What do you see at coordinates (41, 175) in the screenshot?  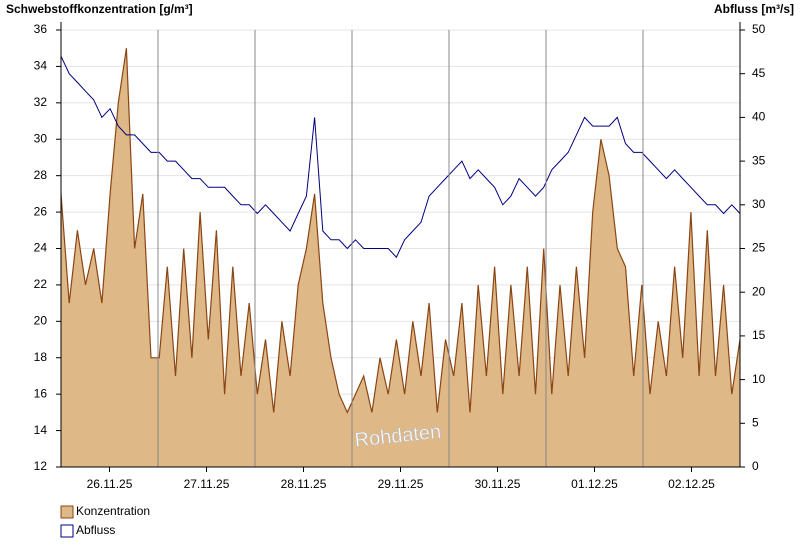 I see `y-tick-label: 28` at bounding box center [41, 175].